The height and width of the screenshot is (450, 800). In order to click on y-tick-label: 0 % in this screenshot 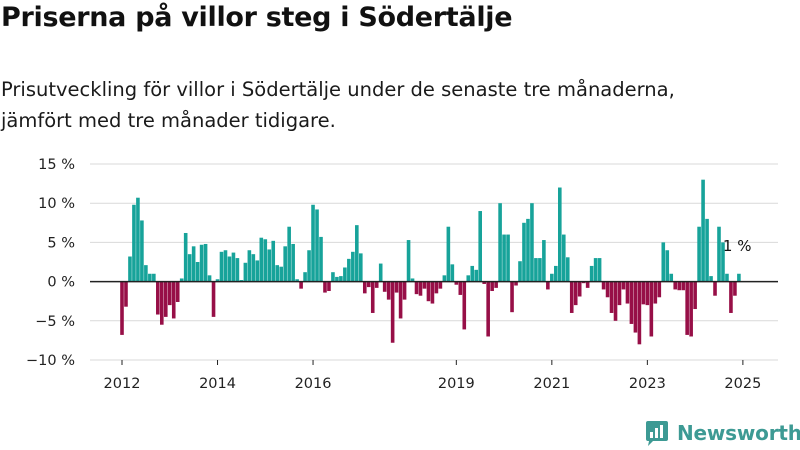, I will do `click(61, 283)`.